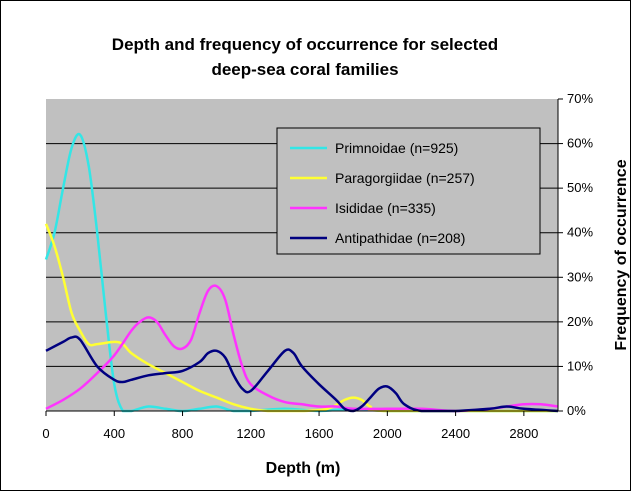  What do you see at coordinates (580, 187) in the screenshot?
I see `y-tick-label: 50%` at bounding box center [580, 187].